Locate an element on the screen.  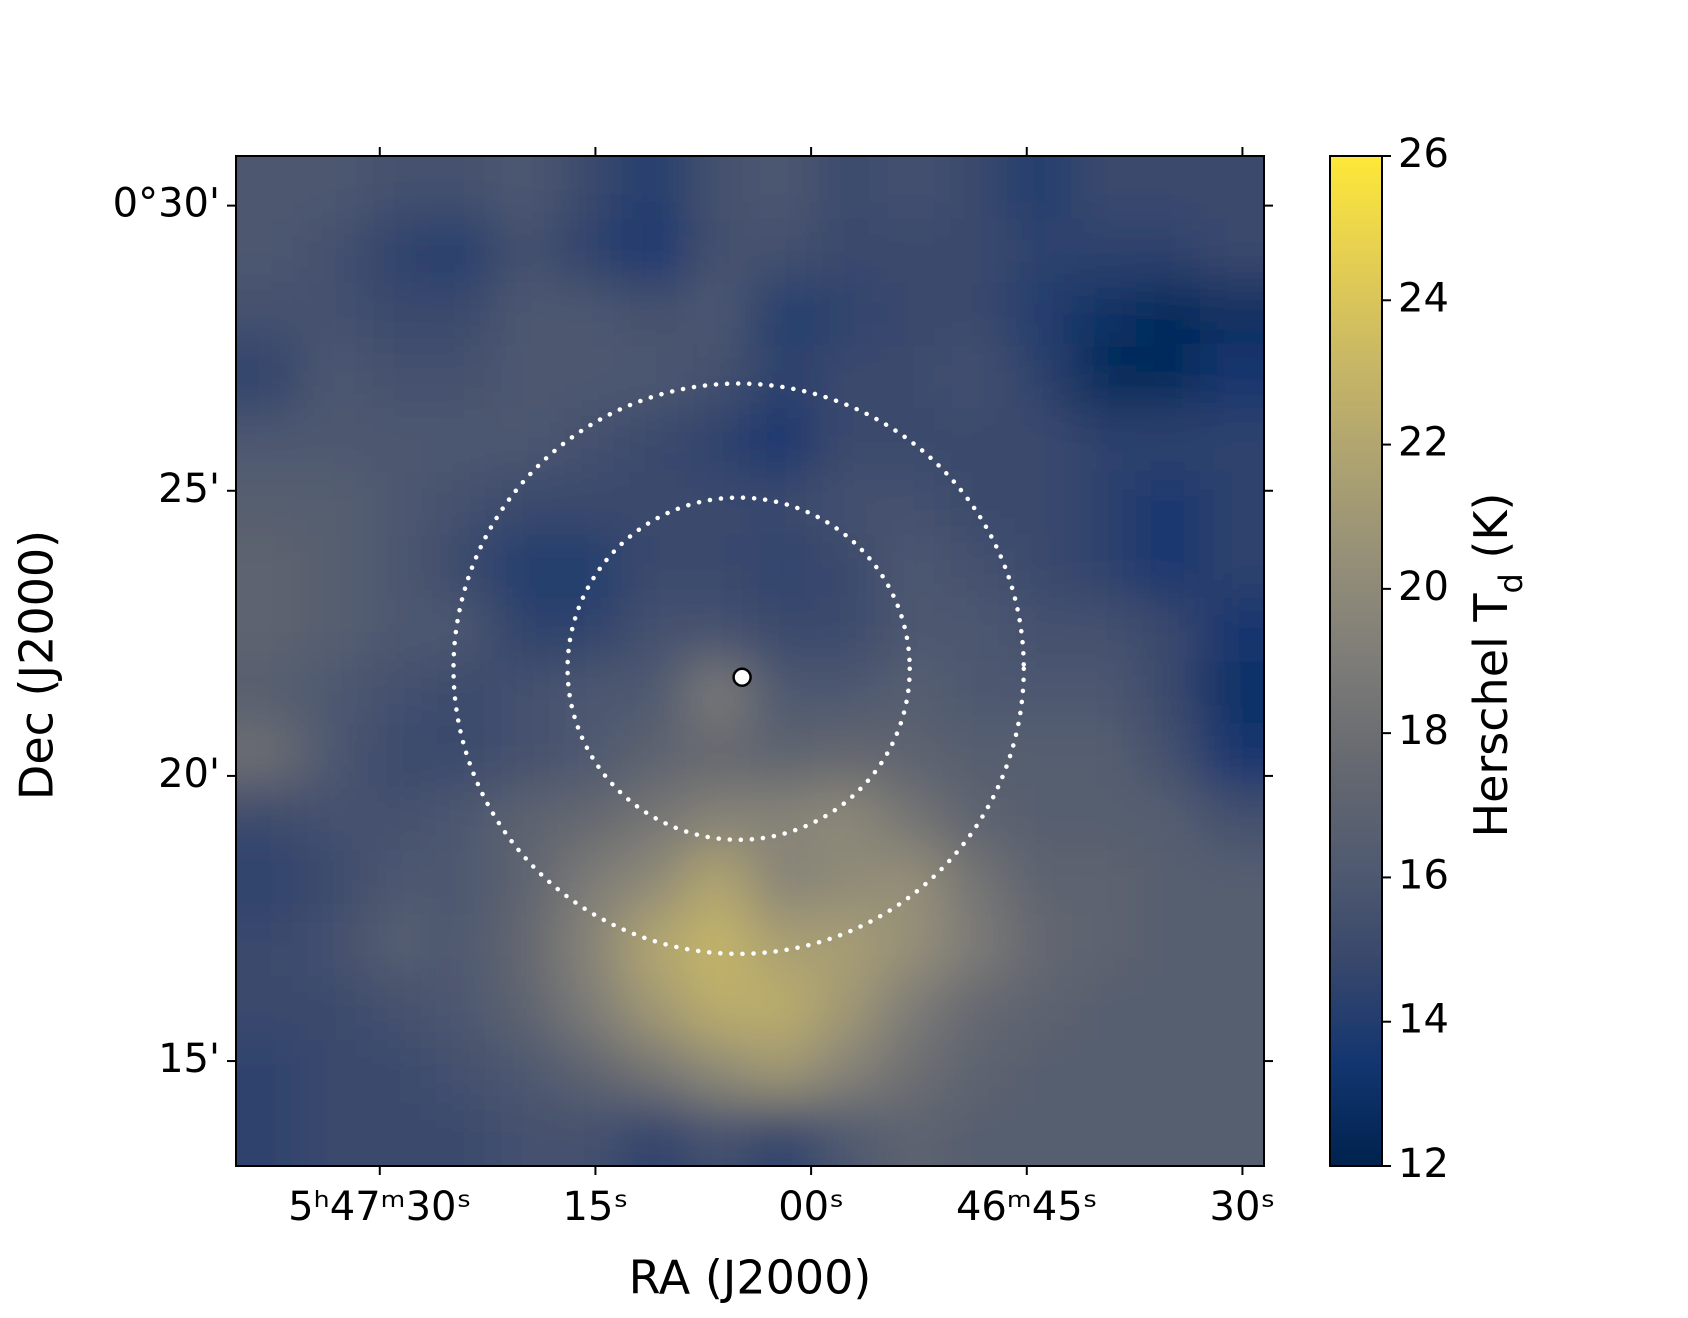
colorbar-title-main: Herschel T is located at coordinates (1491, 715).